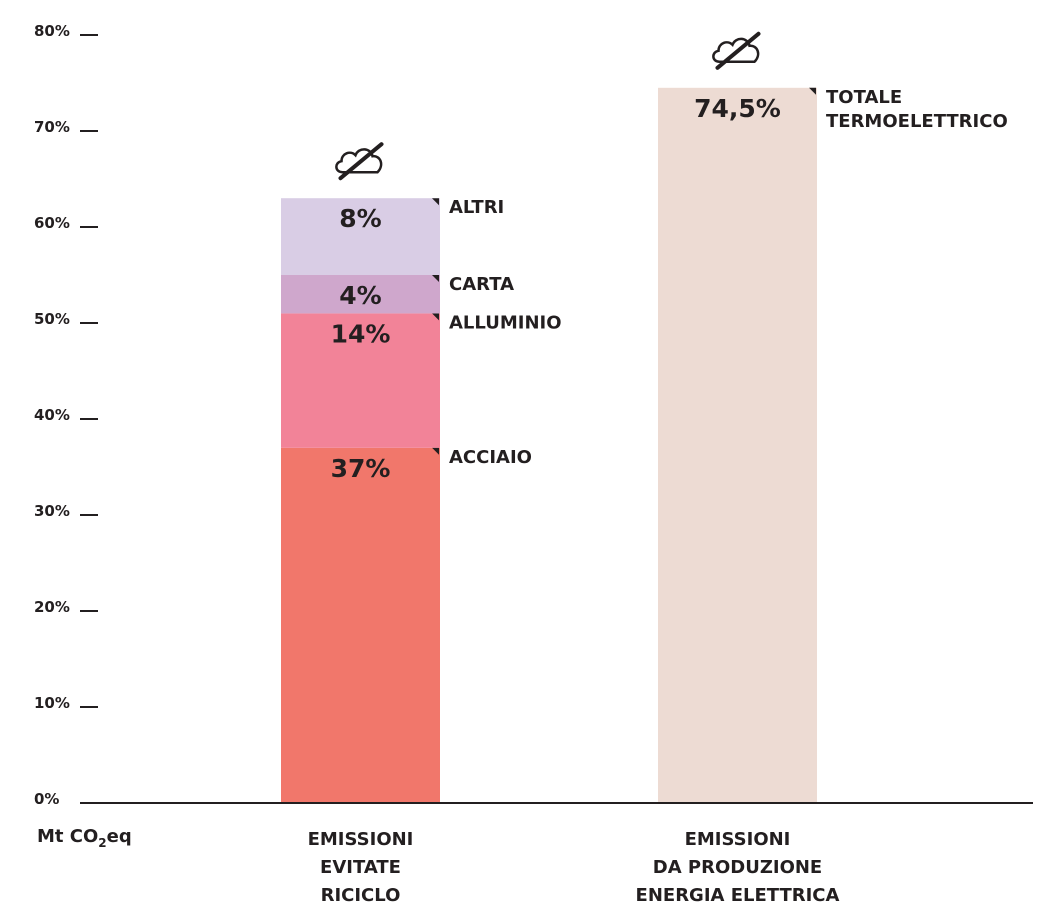 This screenshot has height=920, width=1049. I want to click on segment-name-label: TOTALE TERMOELETTRICO, so click(917, 109).